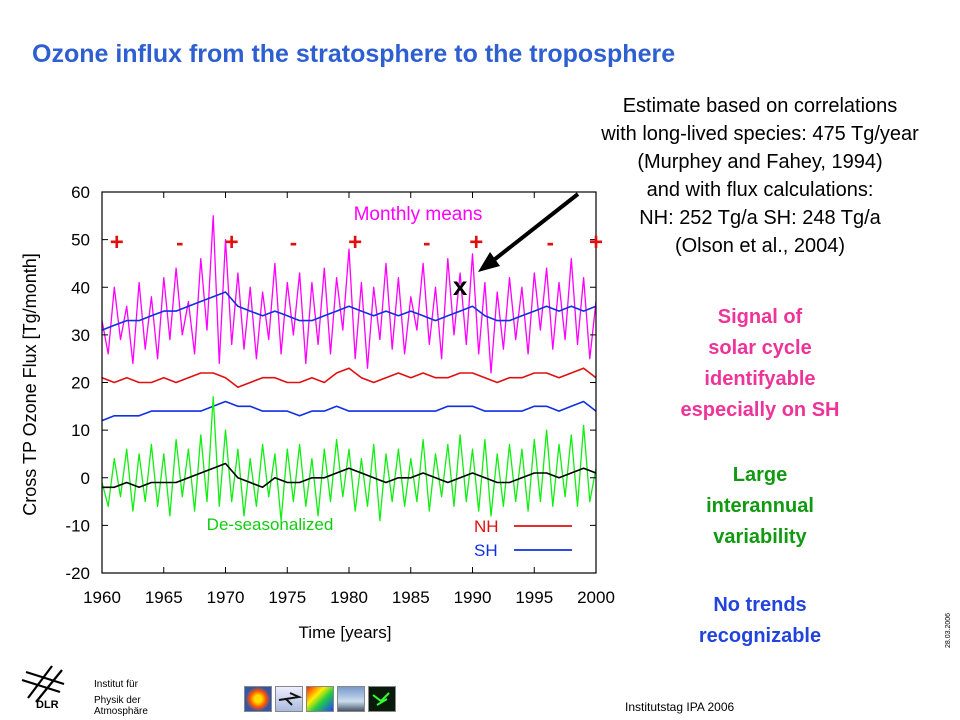 This screenshot has width=960, height=720. I want to click on institute-name: Institut für Physik der Atmosphäre, so click(121, 698).